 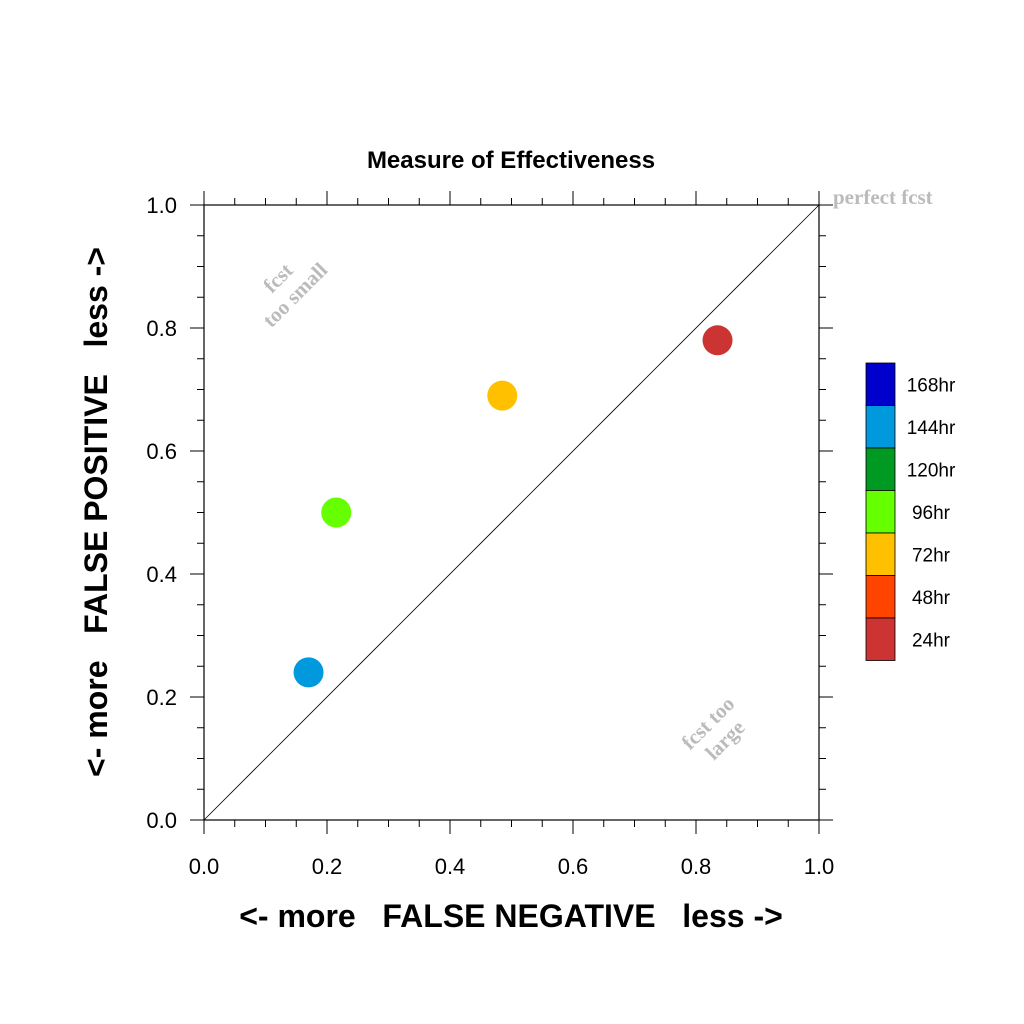 What do you see at coordinates (931, 598) in the screenshot?
I see `legend-label-48hr: 48hr` at bounding box center [931, 598].